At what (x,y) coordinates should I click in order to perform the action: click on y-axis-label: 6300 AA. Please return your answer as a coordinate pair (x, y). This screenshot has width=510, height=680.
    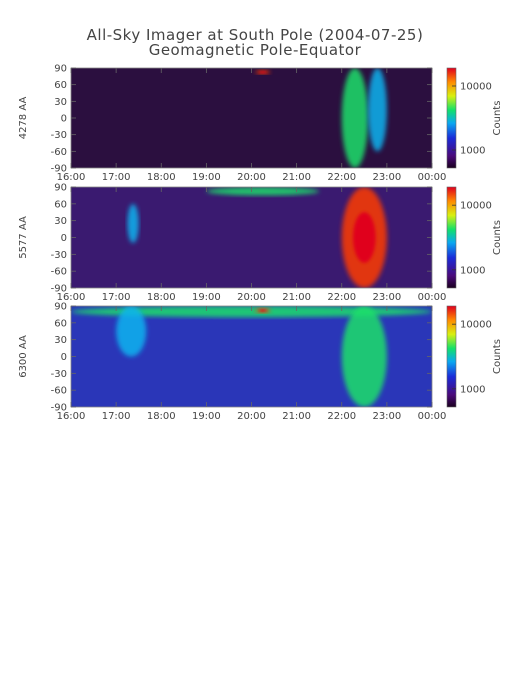
    Looking at the image, I should click on (23, 356).